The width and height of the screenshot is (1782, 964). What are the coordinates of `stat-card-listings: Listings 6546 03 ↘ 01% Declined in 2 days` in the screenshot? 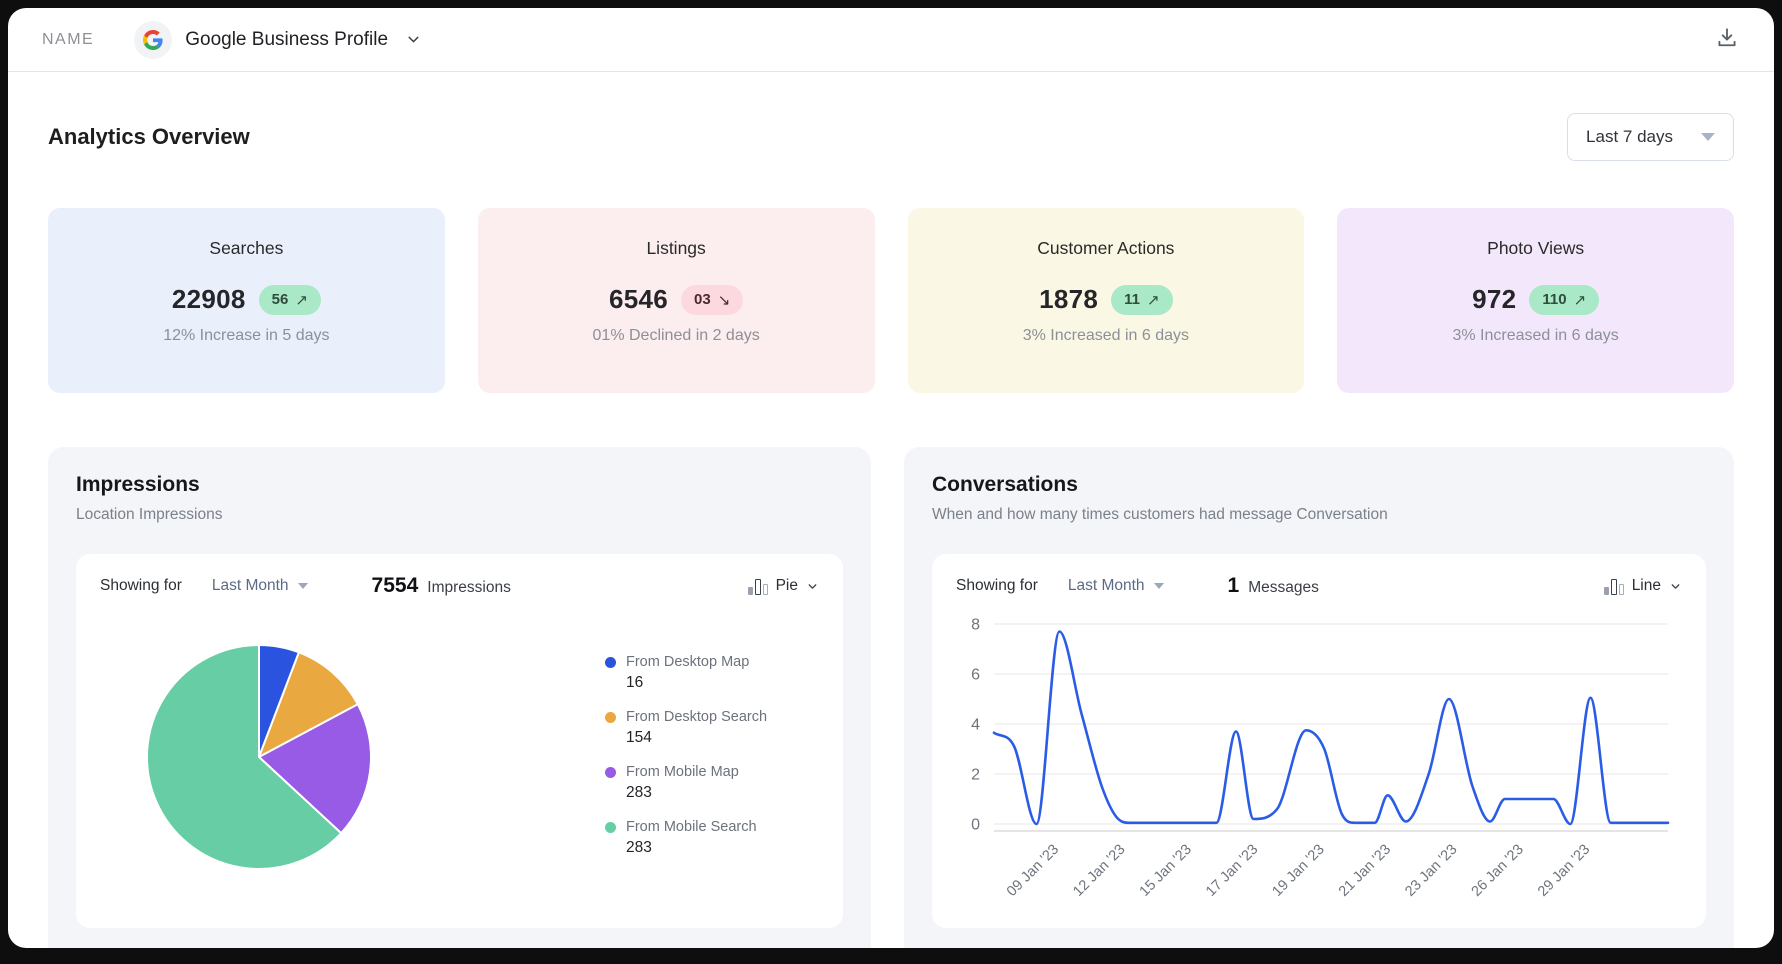 It's located at (676, 300).